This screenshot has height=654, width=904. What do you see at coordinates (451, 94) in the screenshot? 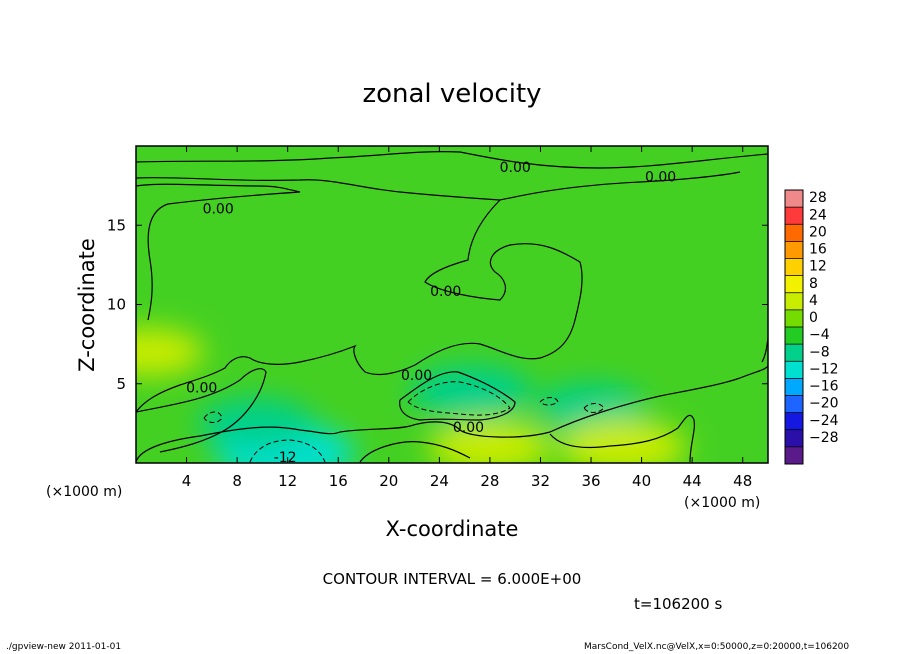
I see `chart-title: zonal velocity` at bounding box center [451, 94].